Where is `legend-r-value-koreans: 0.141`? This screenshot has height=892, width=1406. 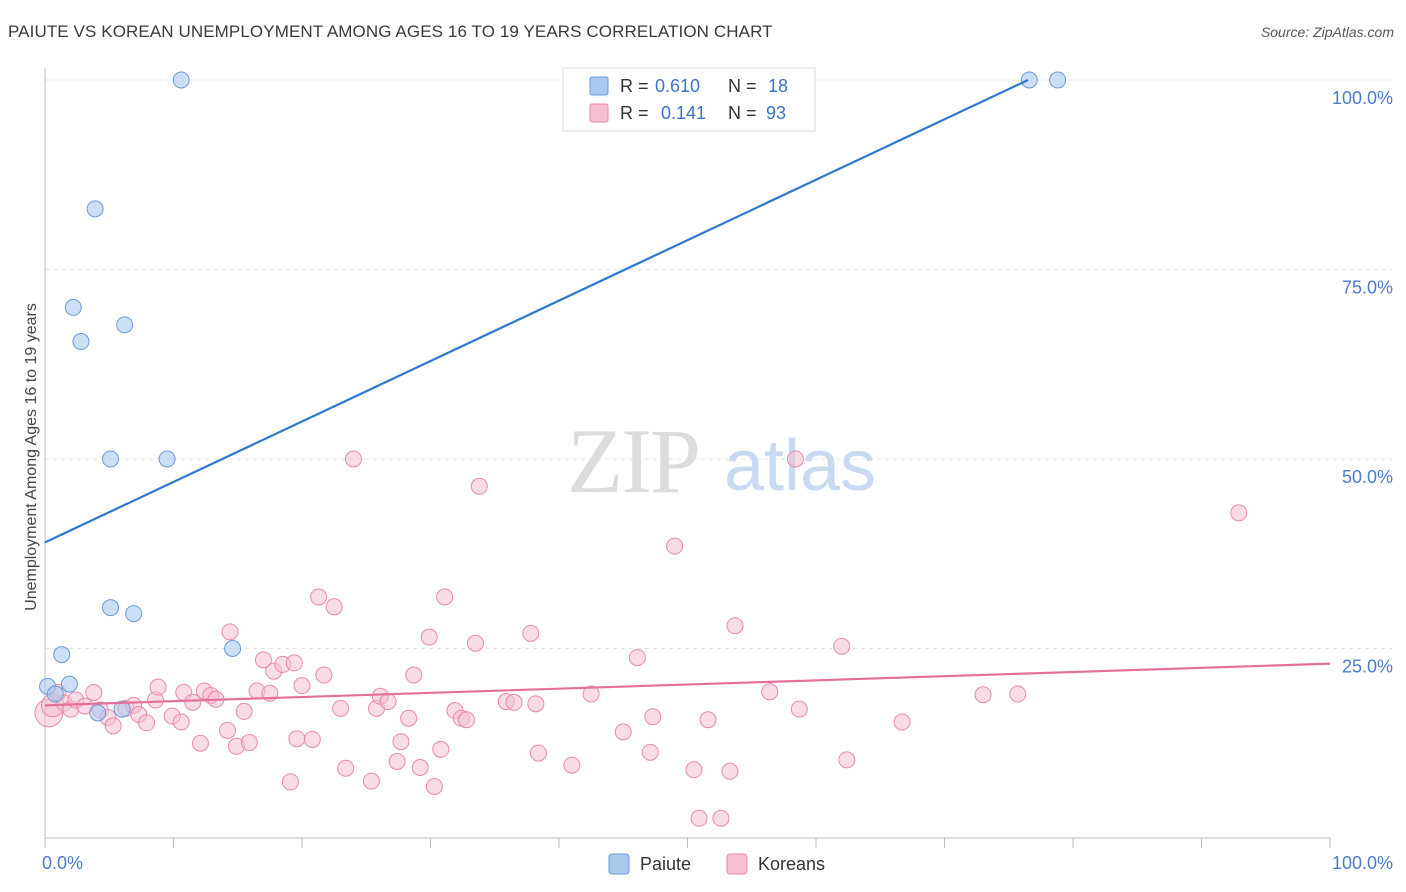 legend-r-value-koreans: 0.141 is located at coordinates (683, 113).